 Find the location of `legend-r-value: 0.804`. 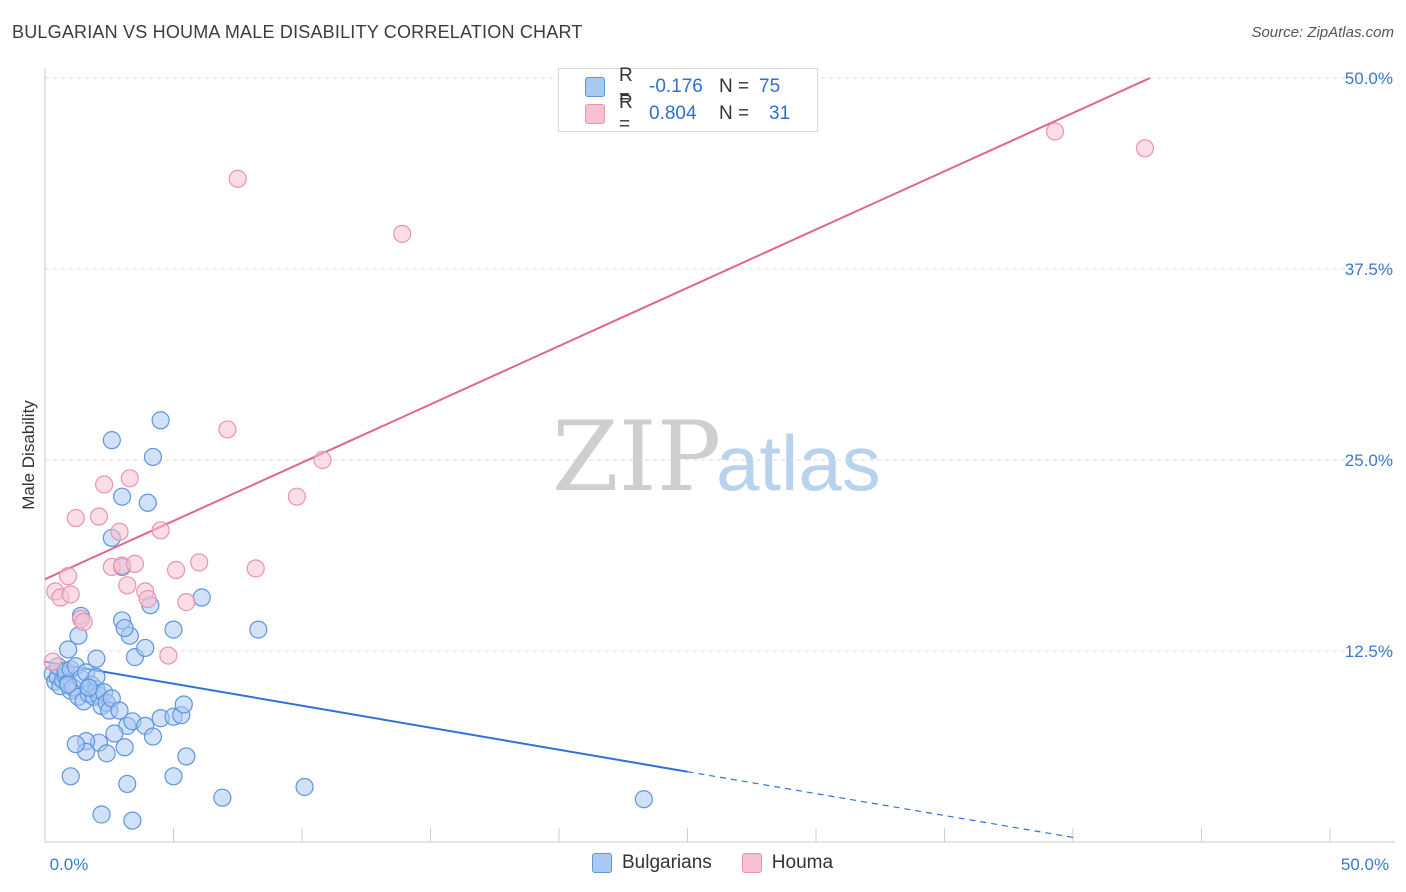

legend-r-value: 0.804 is located at coordinates (673, 113).